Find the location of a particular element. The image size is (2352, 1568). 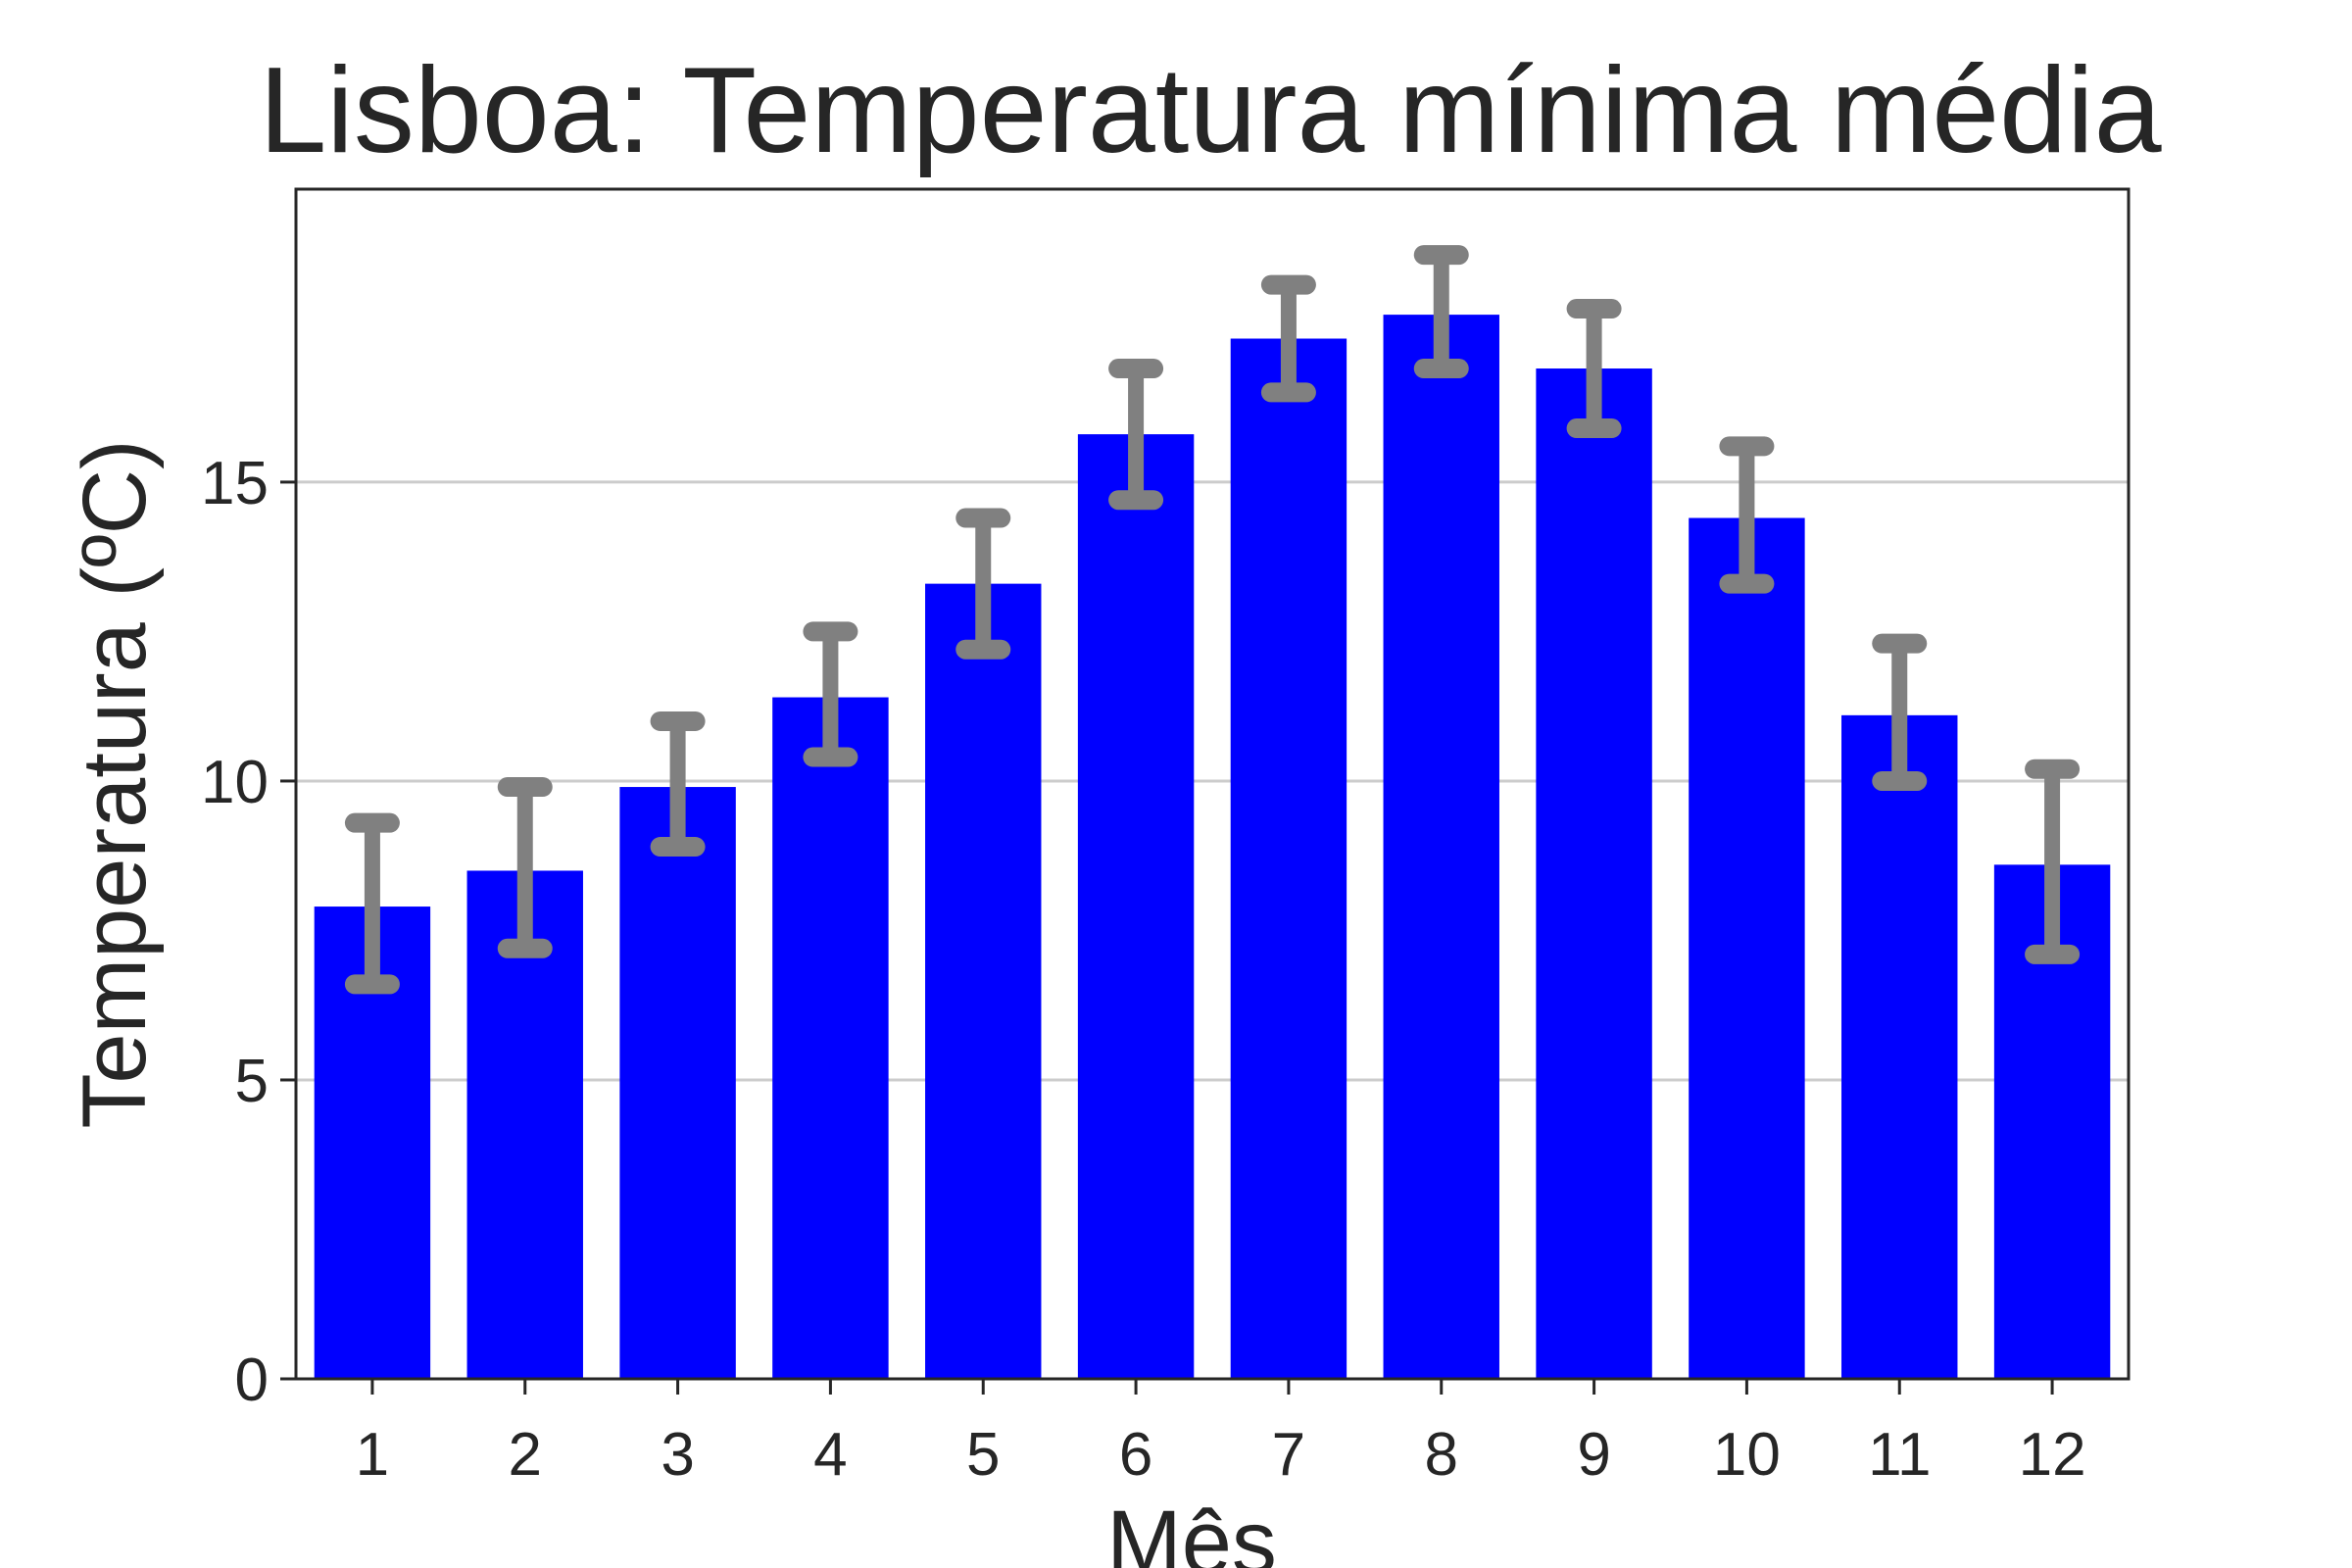

x-tick-label: 3 is located at coordinates (677, 1455).